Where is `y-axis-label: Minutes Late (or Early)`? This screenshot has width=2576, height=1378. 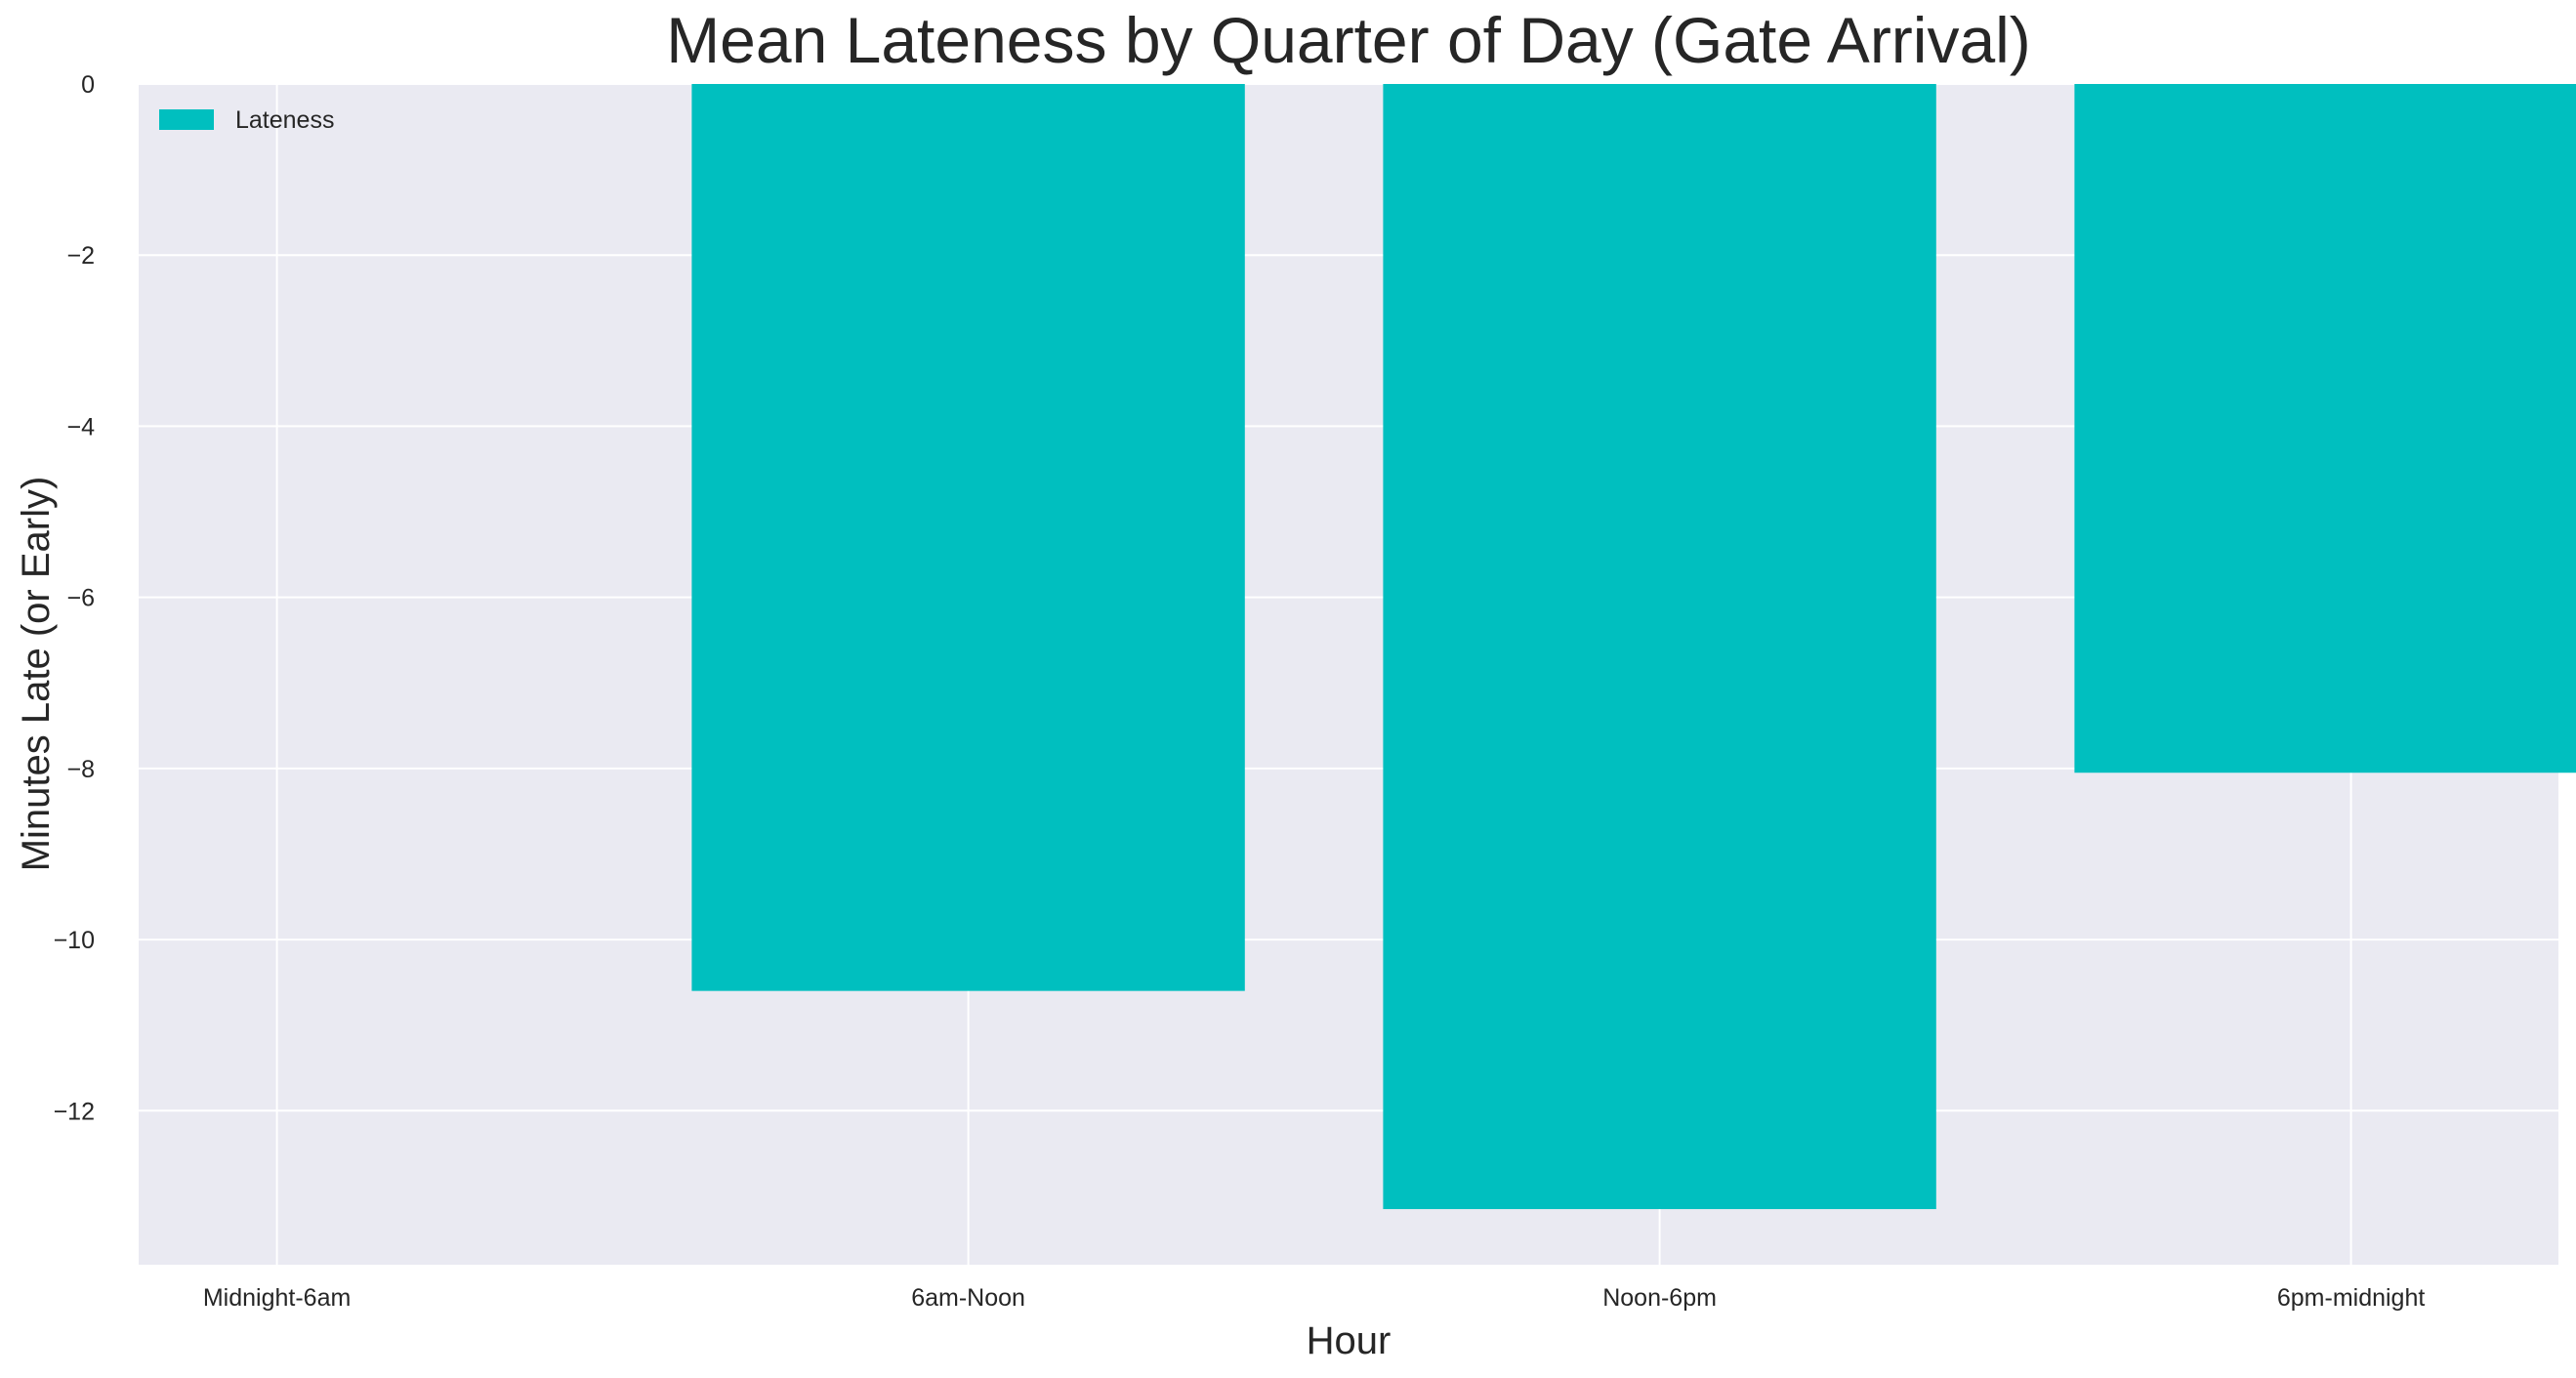 y-axis-label: Minutes Late (or Early) is located at coordinates (37, 674).